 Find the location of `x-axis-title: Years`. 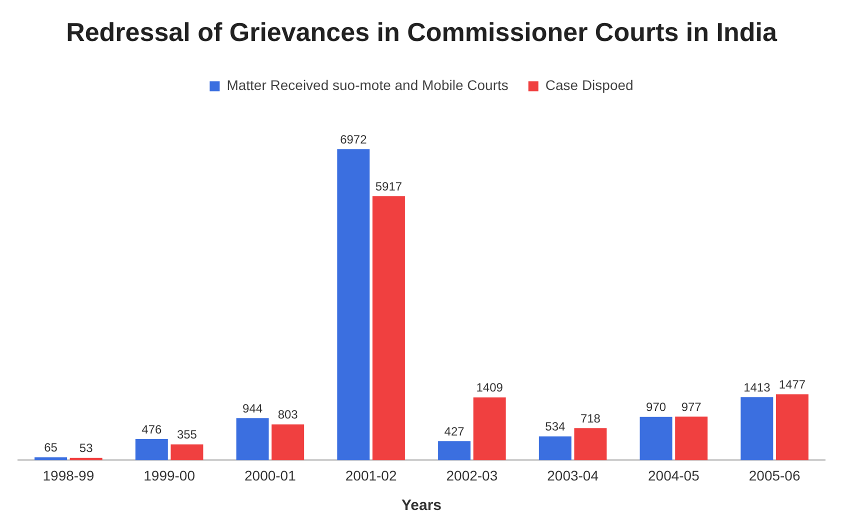

x-axis-title: Years is located at coordinates (421, 505).